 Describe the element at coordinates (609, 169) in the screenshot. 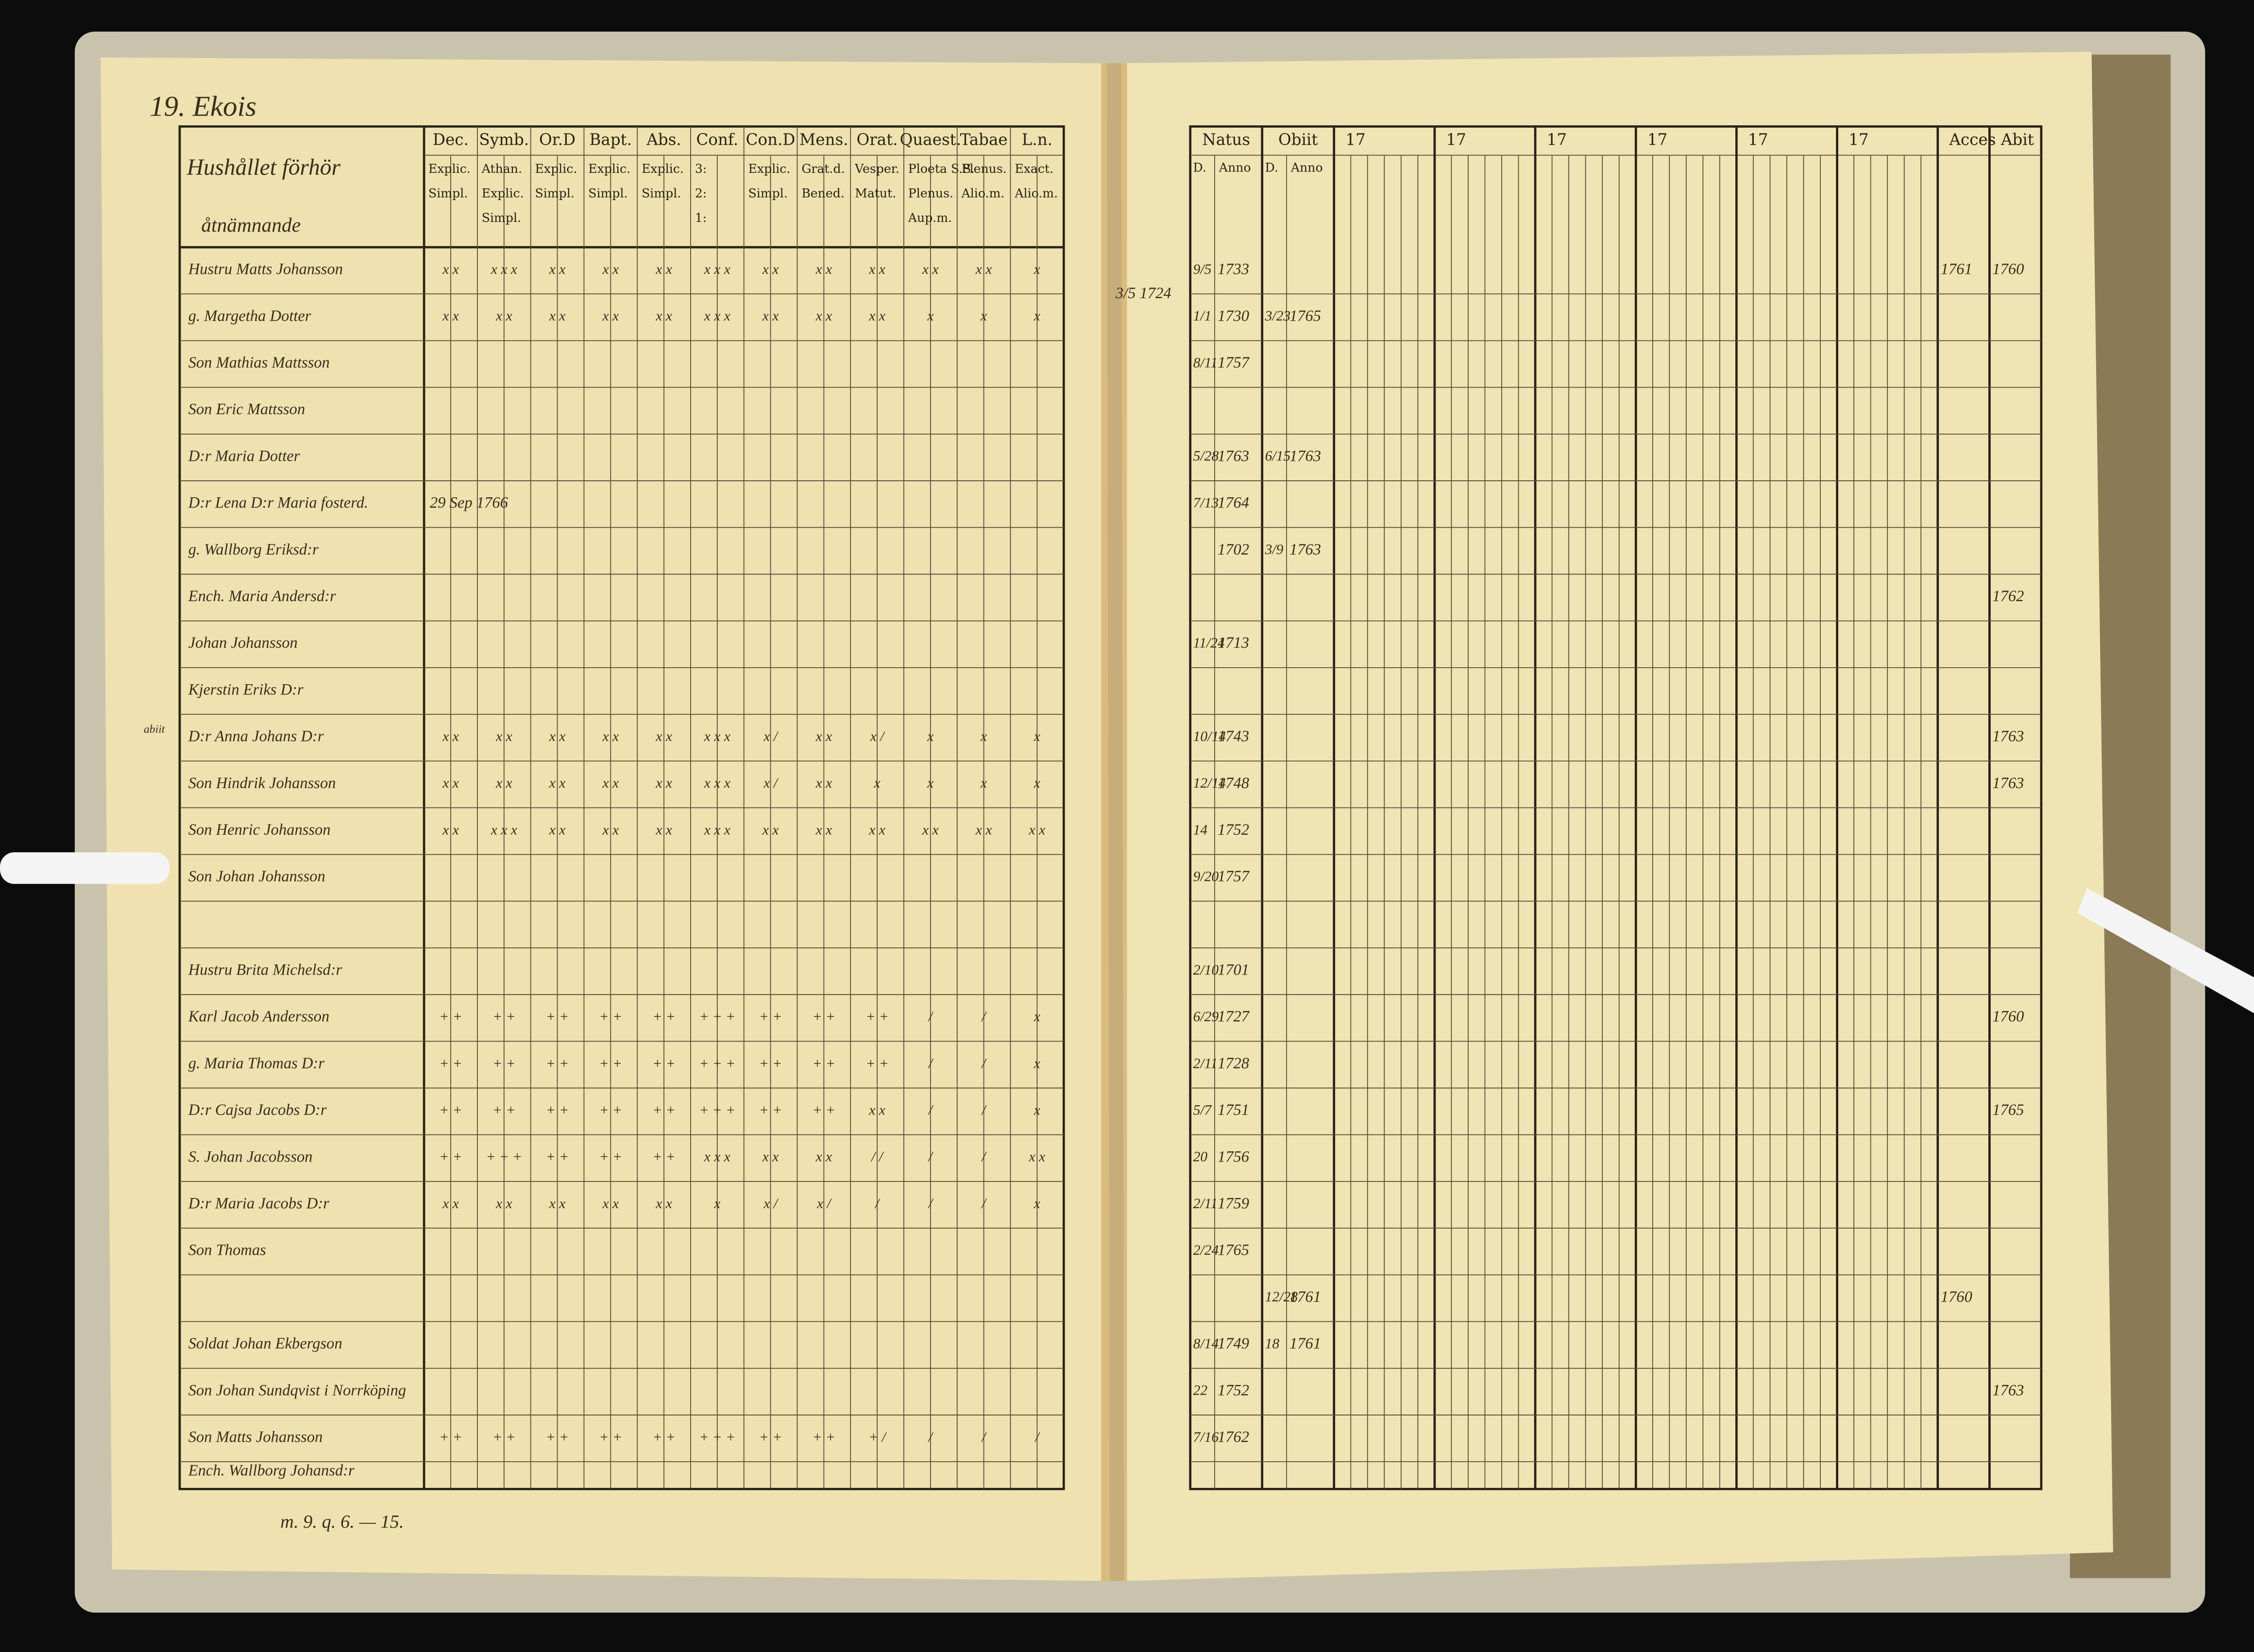

I see `column-subtitle: Explic.` at that location.